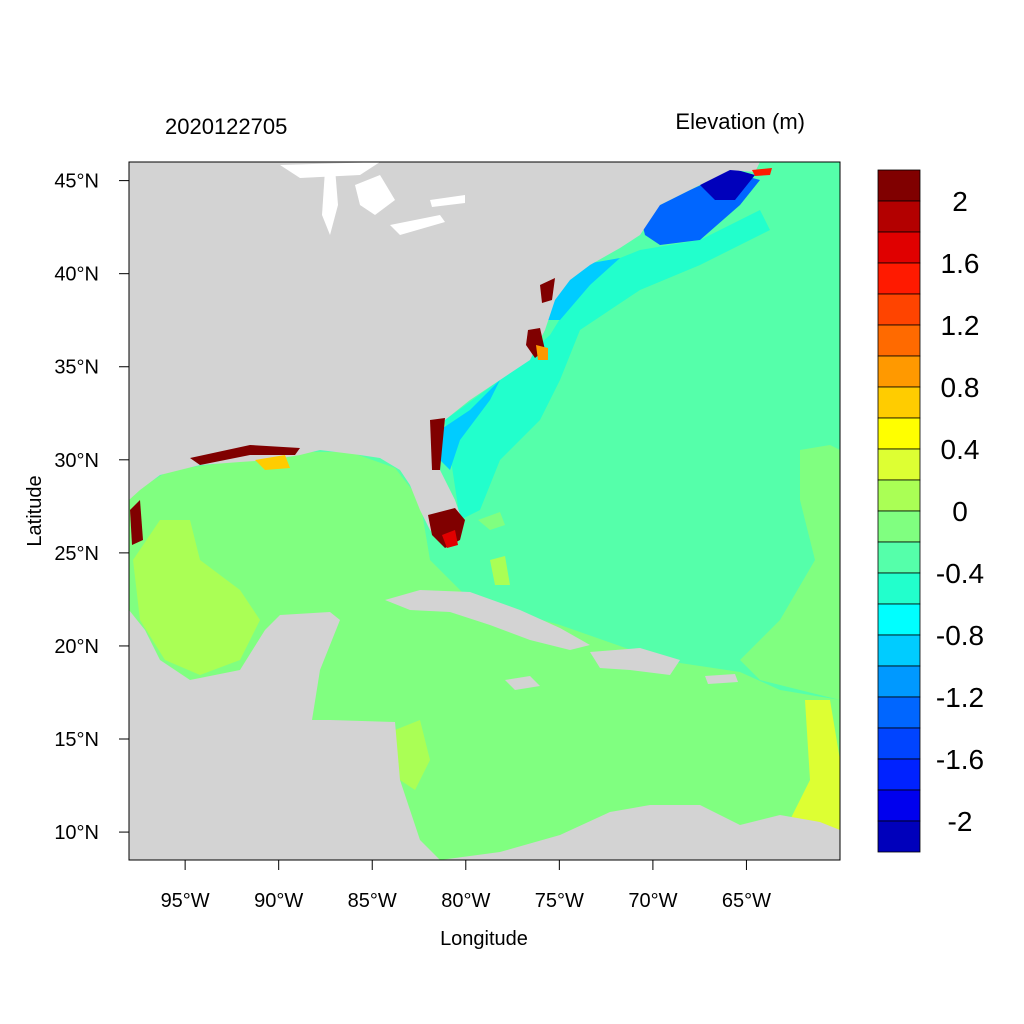 This screenshot has height=1024, width=1024. What do you see at coordinates (547, 290) in the screenshot?
I see `surge-delaware` at bounding box center [547, 290].